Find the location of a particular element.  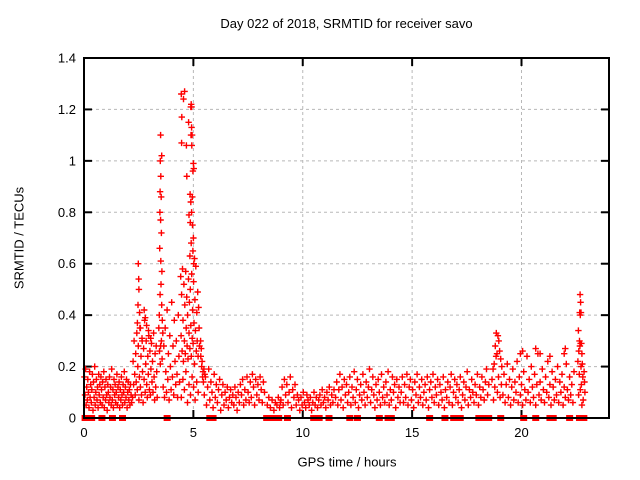

y-tick-label: 0.6 is located at coordinates (67, 263).